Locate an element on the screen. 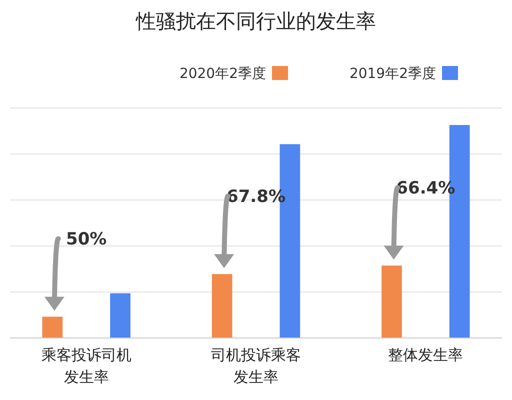 The width and height of the screenshot is (512, 400). x-tick-label: 司机投诉乘客发生率 is located at coordinates (256, 366).